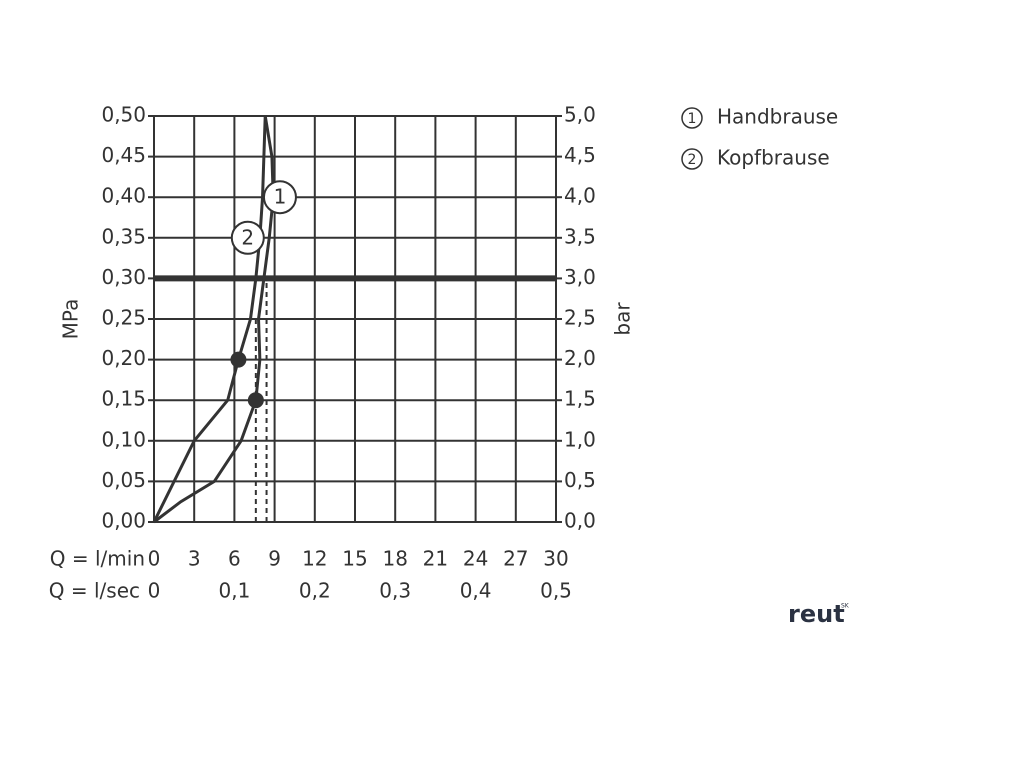  I want to click on x-tick-label: 12, so click(314, 559).